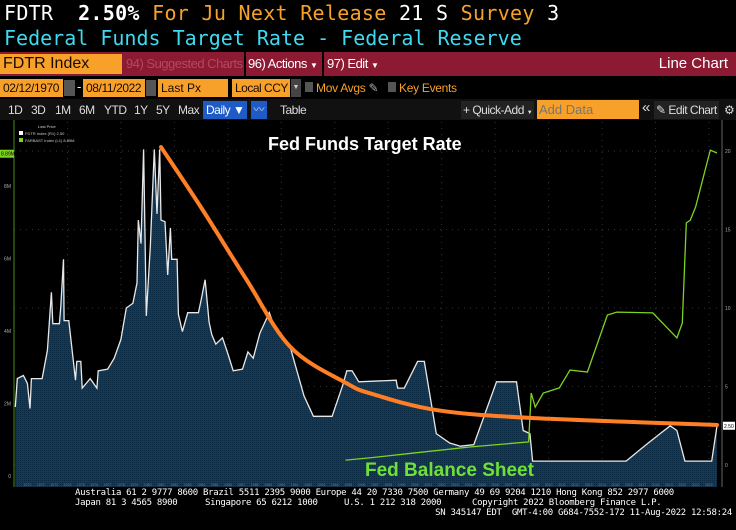 This screenshot has width=736, height=530. Describe the element at coordinates (549, 485) in the screenshot. I see `x-tick-label: 2010` at that location.